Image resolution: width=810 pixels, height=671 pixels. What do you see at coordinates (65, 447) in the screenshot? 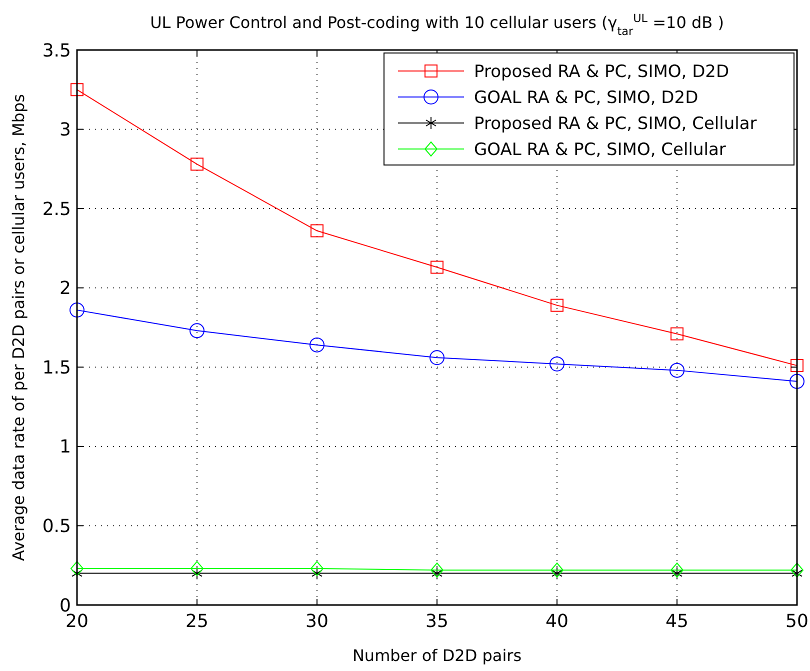
I see `y-tick-label: 1` at bounding box center [65, 447].